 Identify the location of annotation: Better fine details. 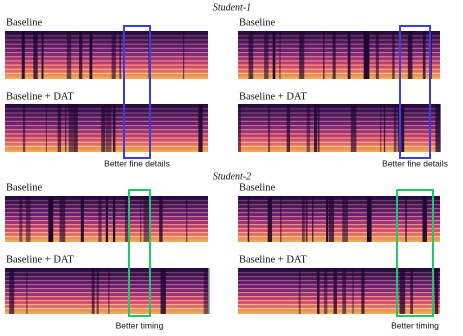
(415, 163).